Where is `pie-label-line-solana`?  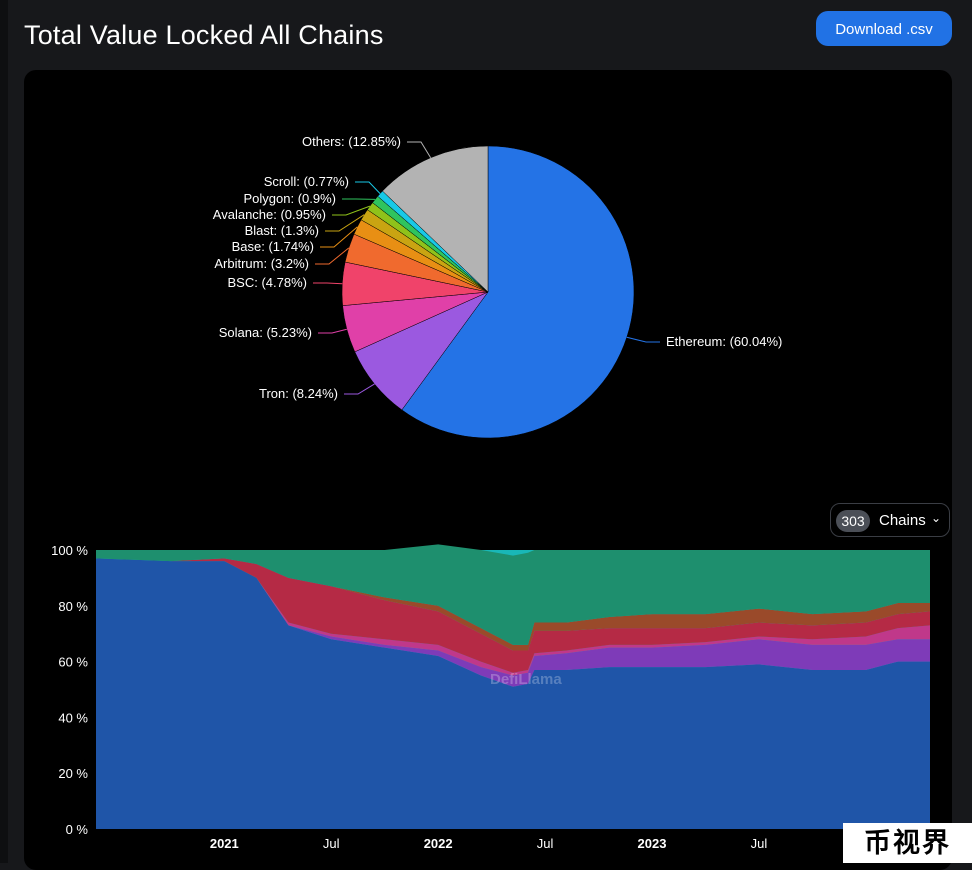
pie-label-line-solana is located at coordinates (332, 331).